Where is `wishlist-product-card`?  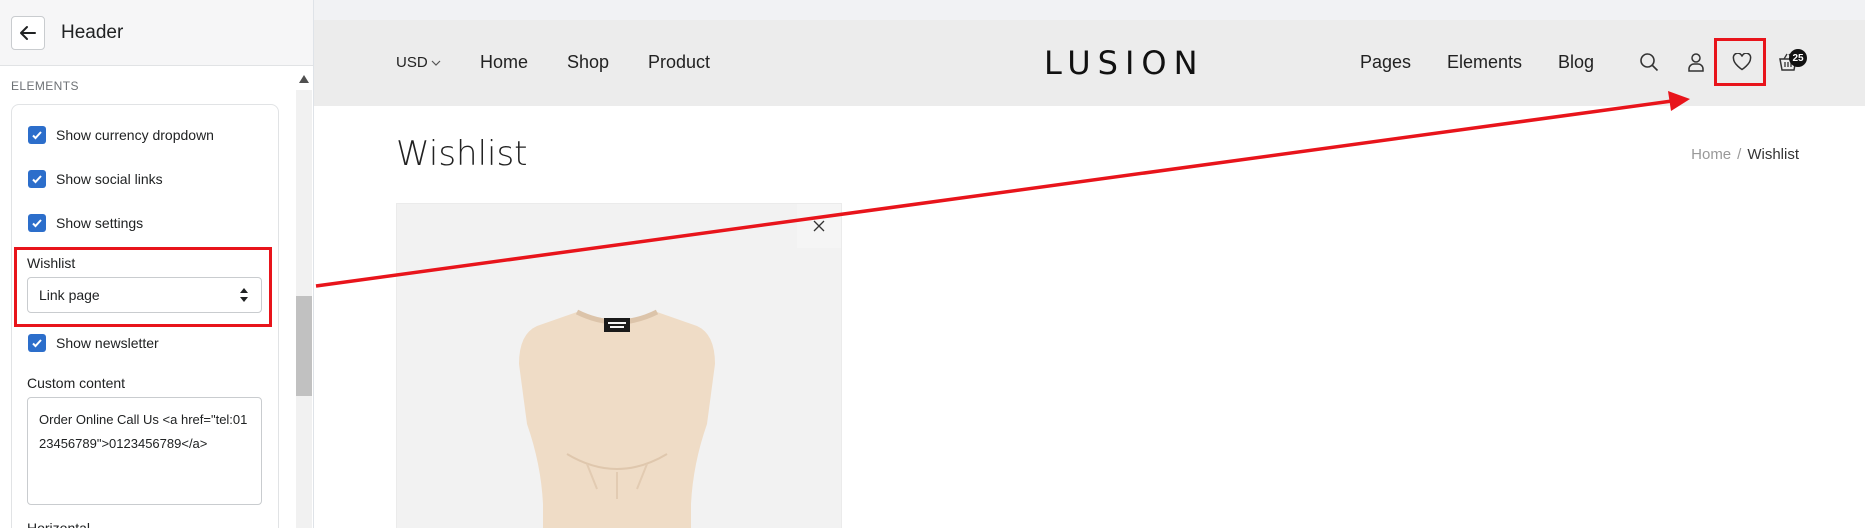 wishlist-product-card is located at coordinates (619, 365).